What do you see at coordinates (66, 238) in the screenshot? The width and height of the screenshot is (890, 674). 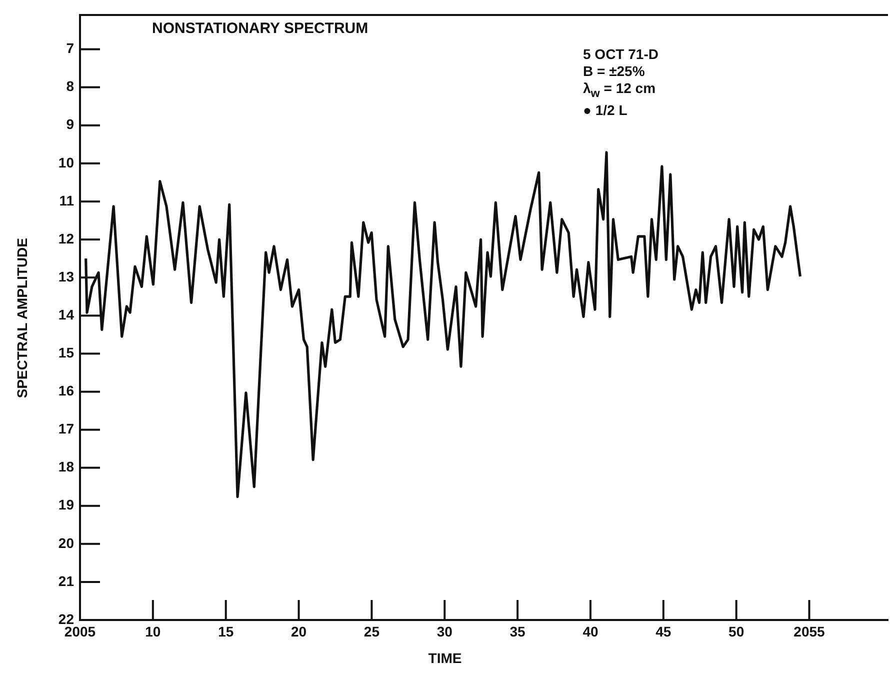 I see `y-tick-label: 12` at bounding box center [66, 238].